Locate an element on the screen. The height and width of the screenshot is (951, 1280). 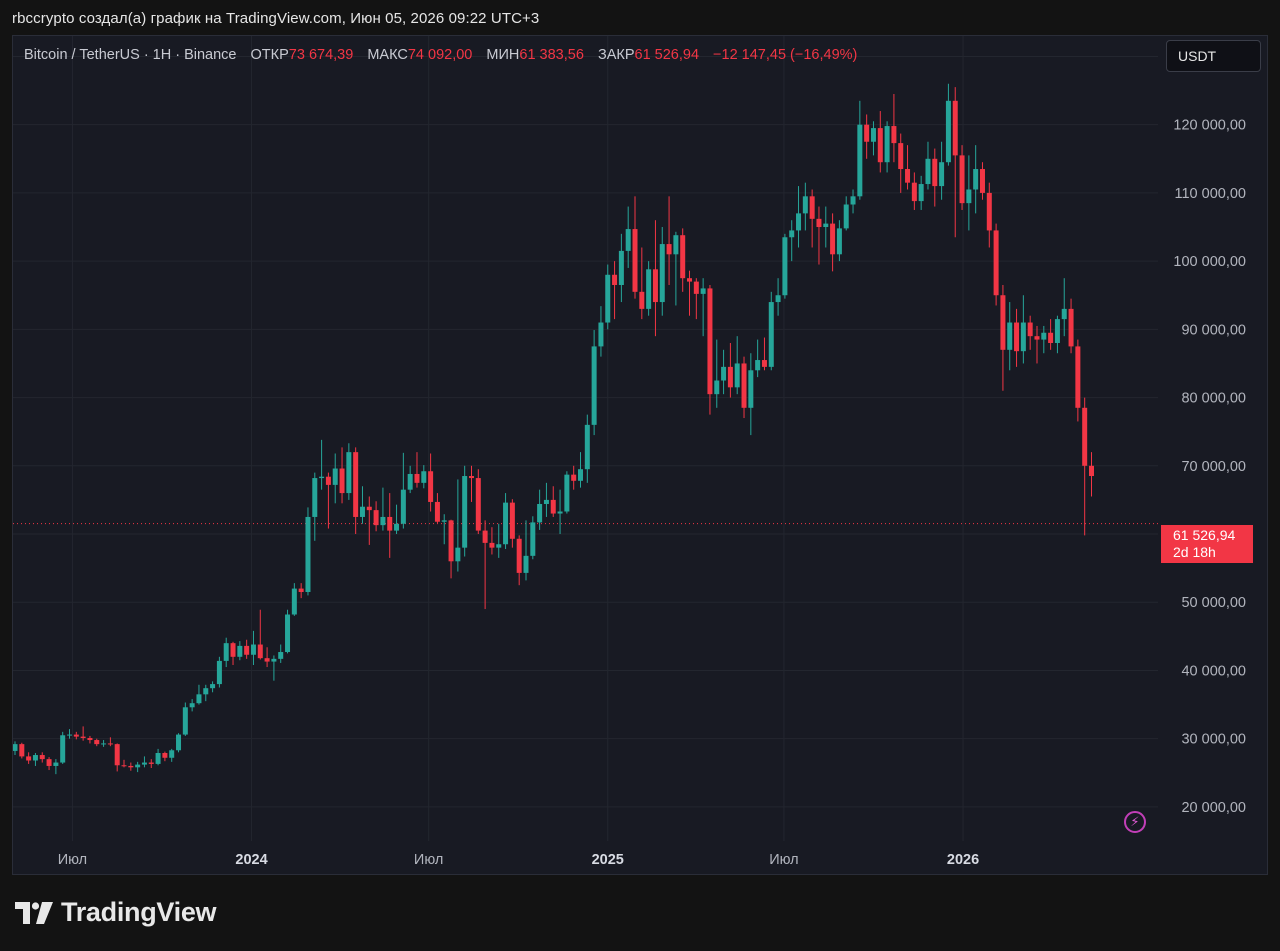
open-label: ОТКР is located at coordinates (269, 55).